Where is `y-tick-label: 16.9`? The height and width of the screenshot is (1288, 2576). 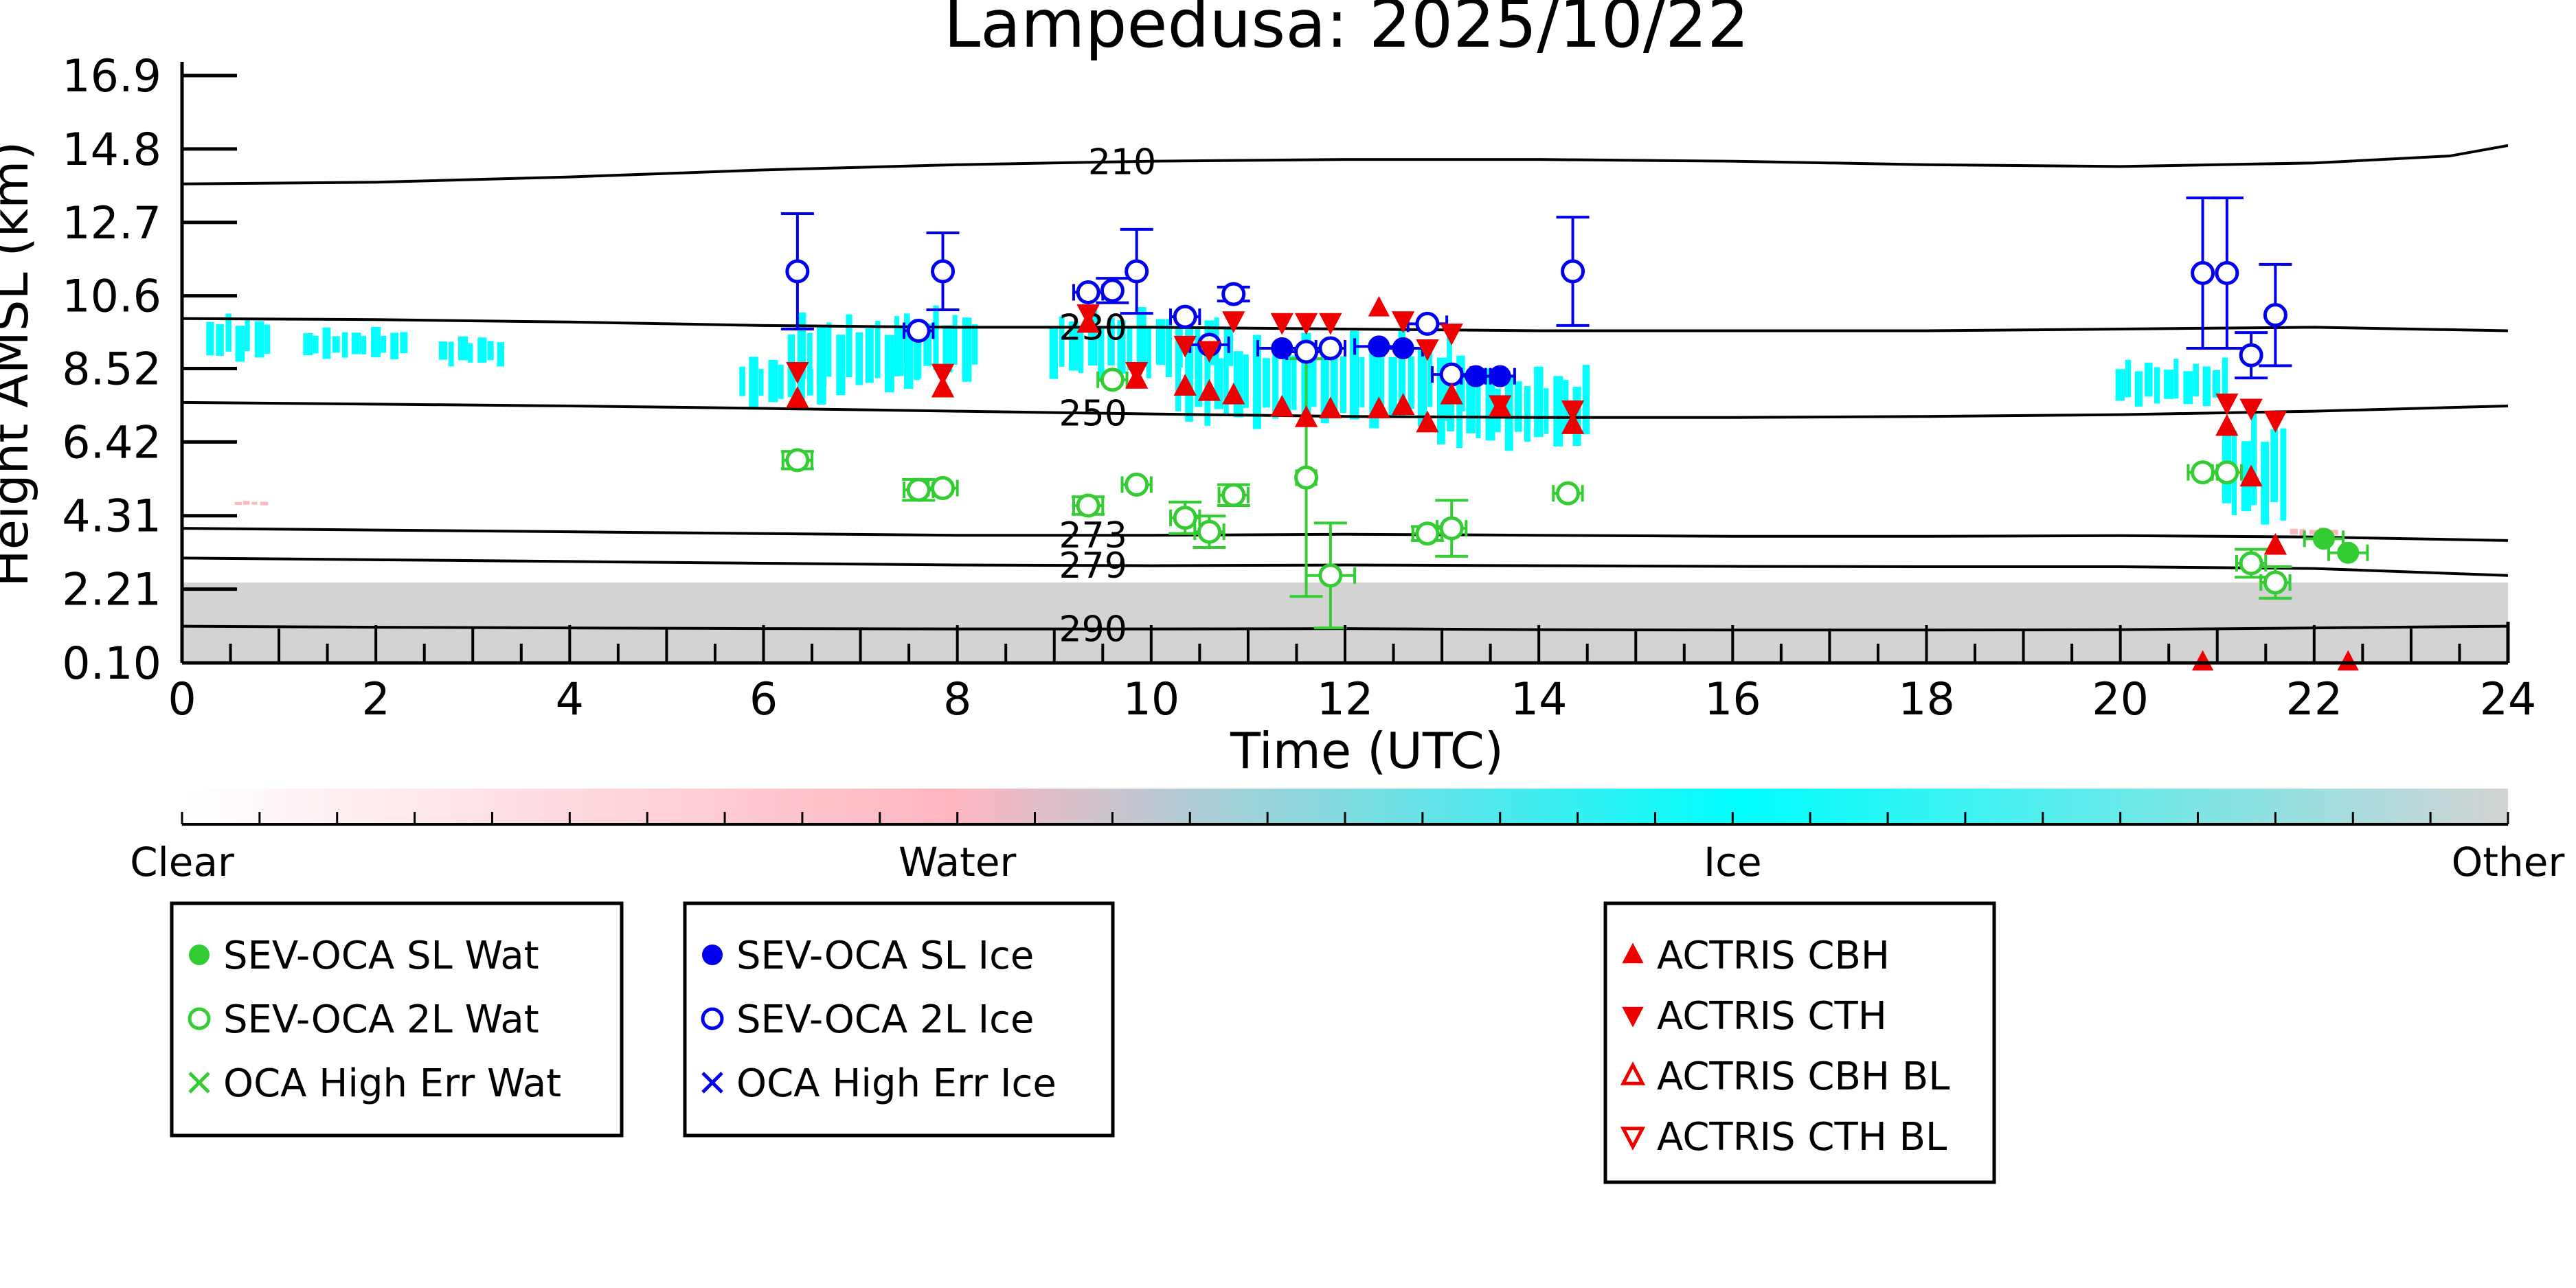 y-tick-label: 16.9 is located at coordinates (111, 76).